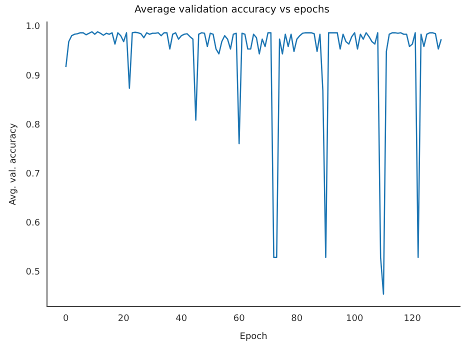 The height and width of the screenshot is (348, 474). I want to click on x-tick-label: 100, so click(355, 319).